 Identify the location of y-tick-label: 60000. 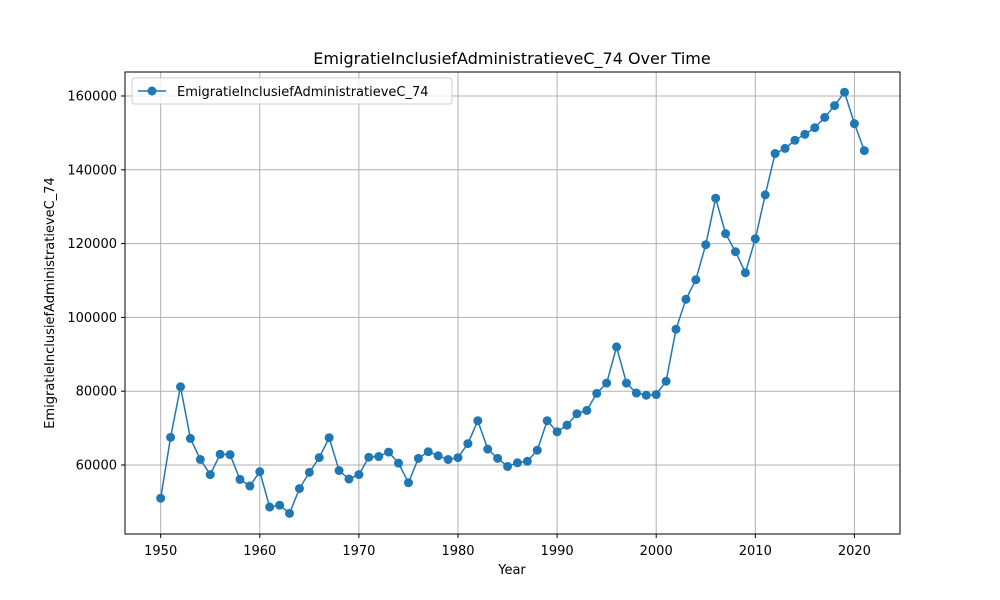
(96, 465).